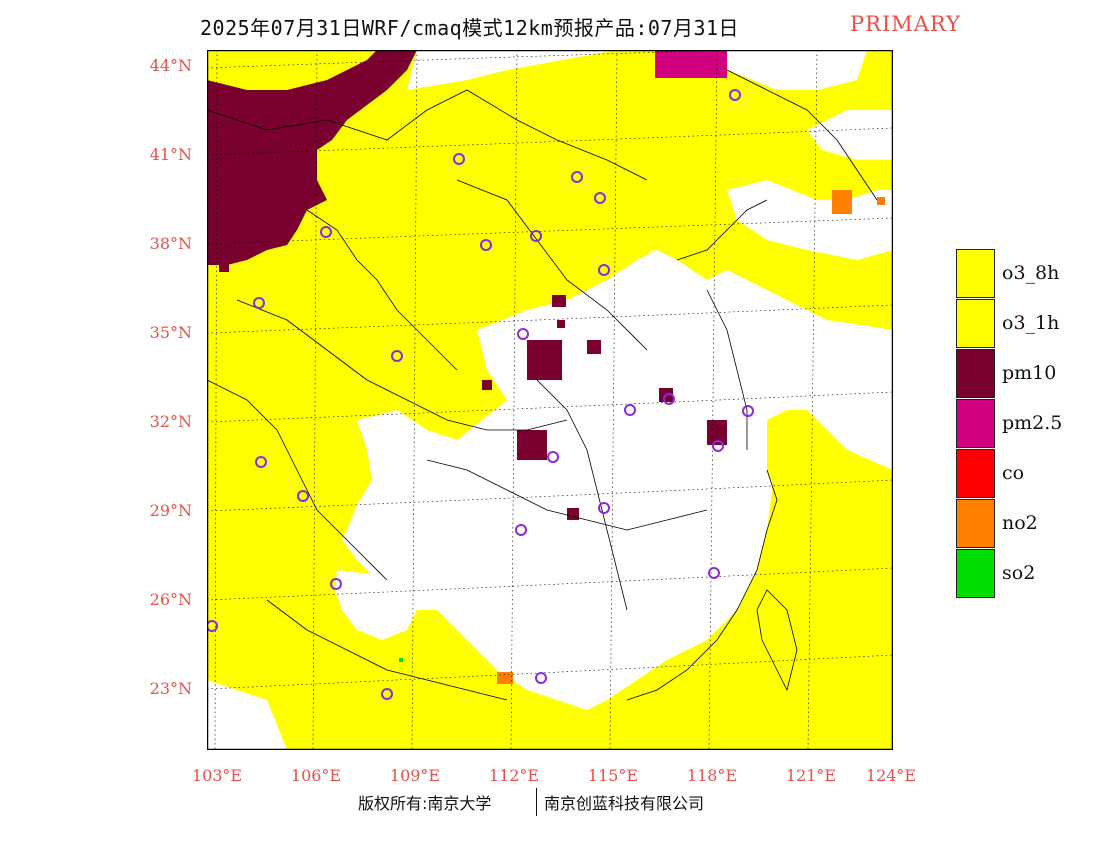 The width and height of the screenshot is (1100, 850). I want to click on legend-label: co, so click(1013, 473).